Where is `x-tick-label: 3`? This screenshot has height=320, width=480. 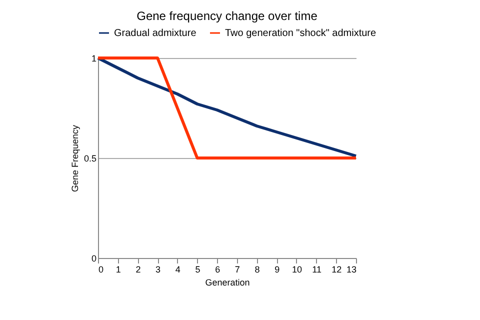
x-tick-label: 3 is located at coordinates (158, 269).